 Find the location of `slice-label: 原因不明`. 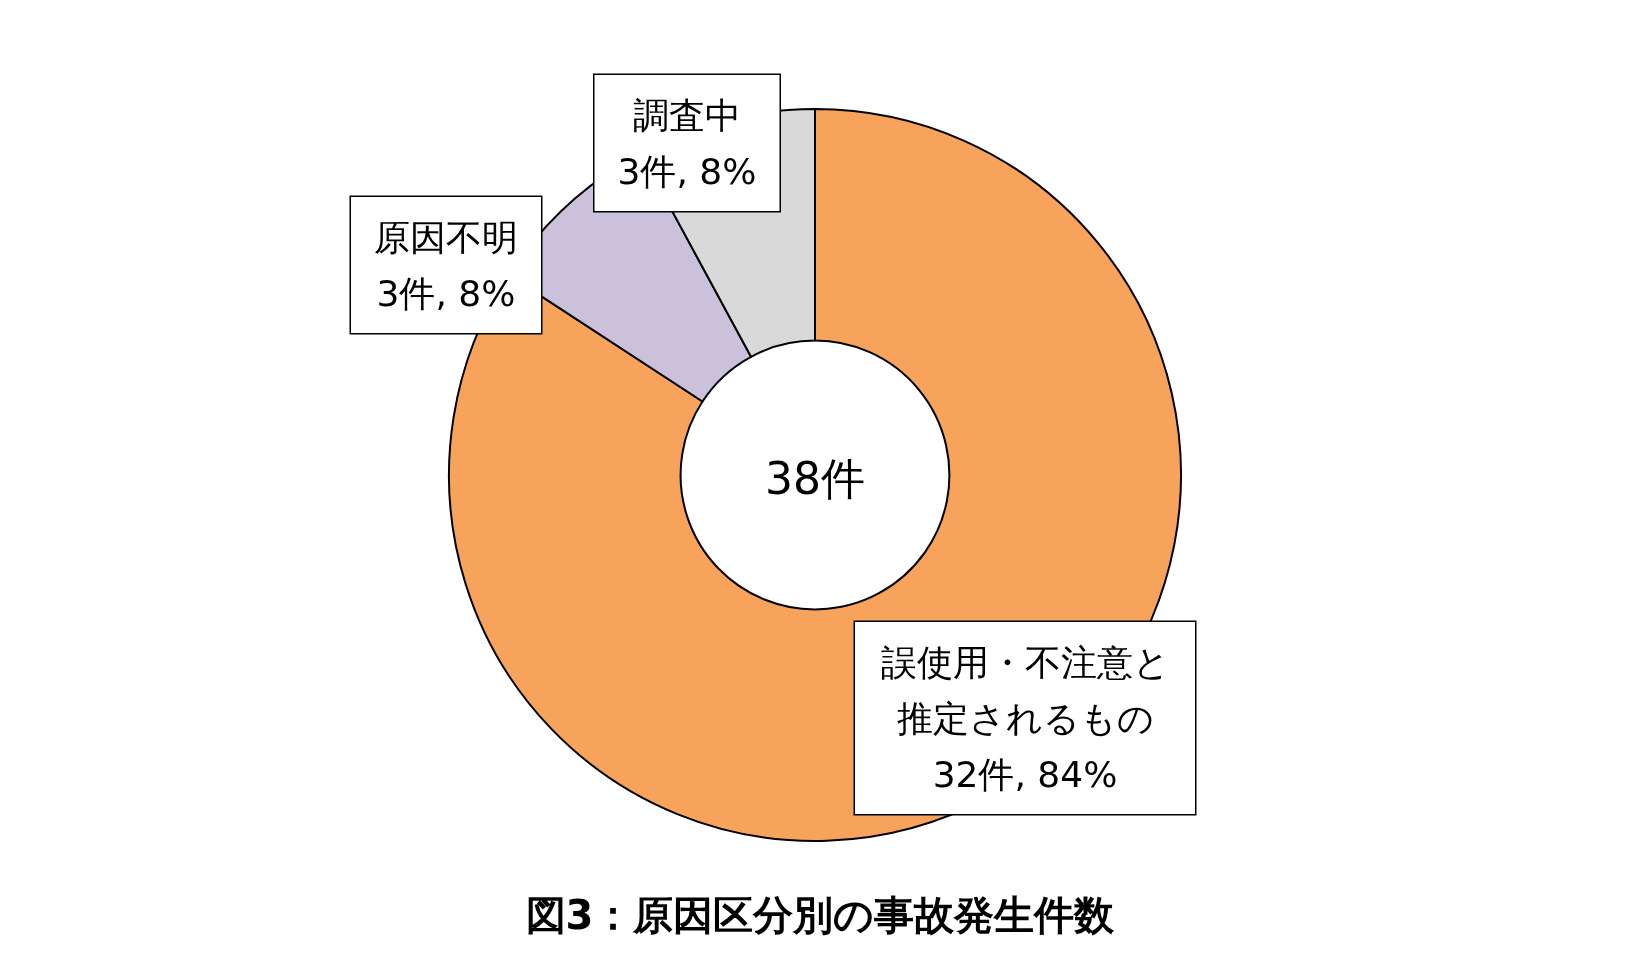

slice-label: 原因不明 is located at coordinates (446, 237).